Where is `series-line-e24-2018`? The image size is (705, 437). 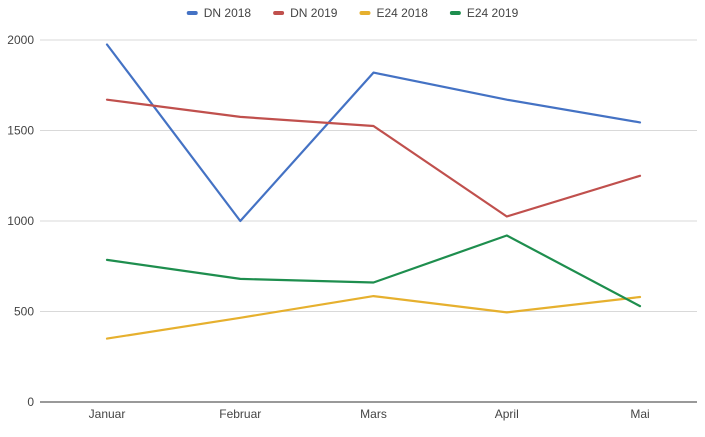 series-line-e24-2018 is located at coordinates (373, 317).